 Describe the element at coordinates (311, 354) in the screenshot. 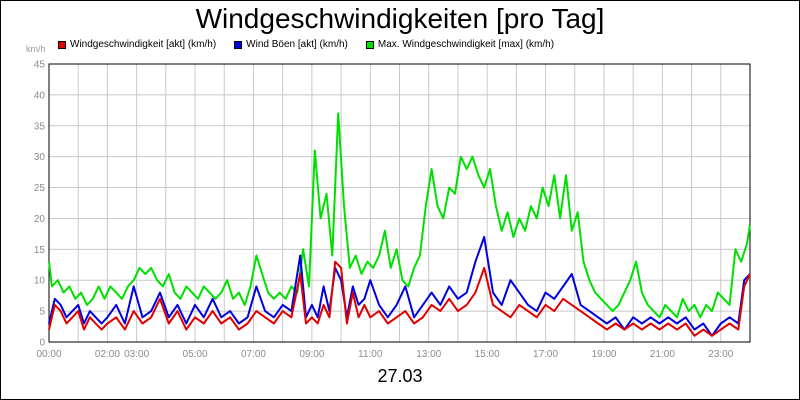

I see `x-tick-label: 09:00` at that location.